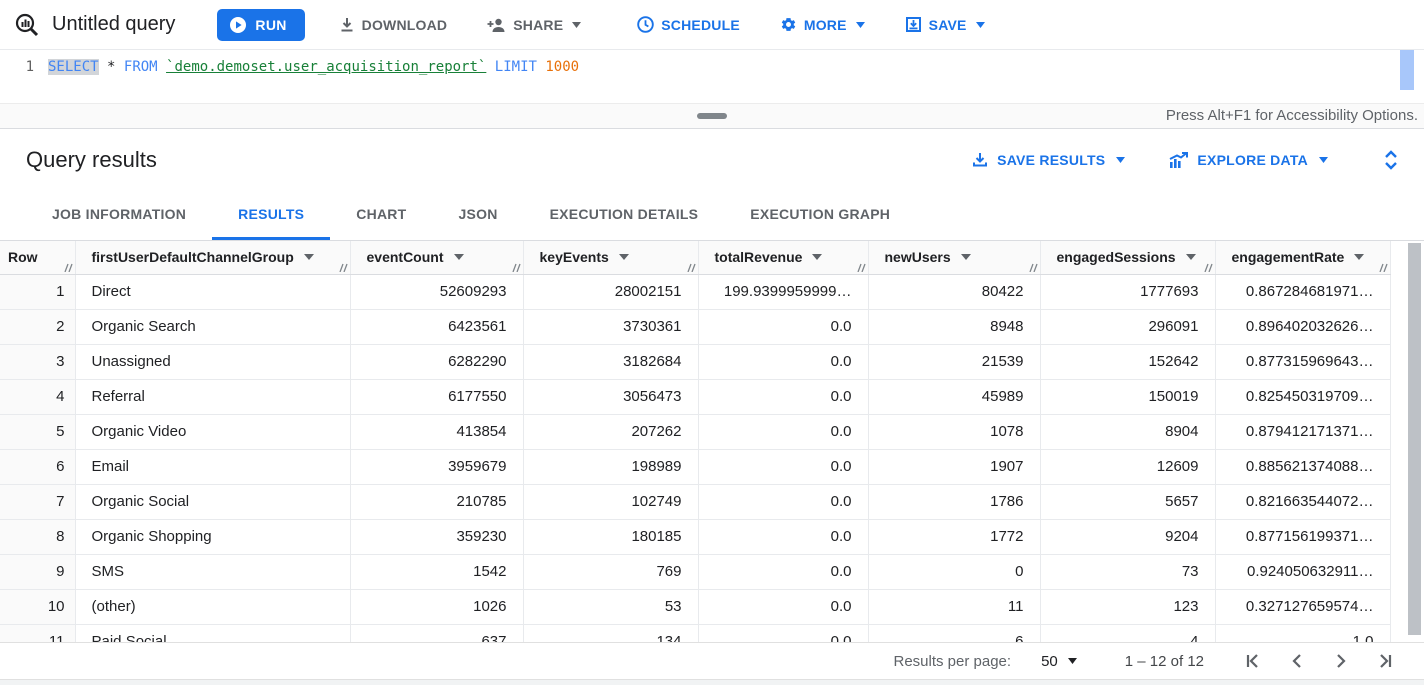 The width and height of the screenshot is (1424, 685). What do you see at coordinates (624, 215) in the screenshot?
I see `tab-execution-details: EXECUTION DETAILS` at bounding box center [624, 215].